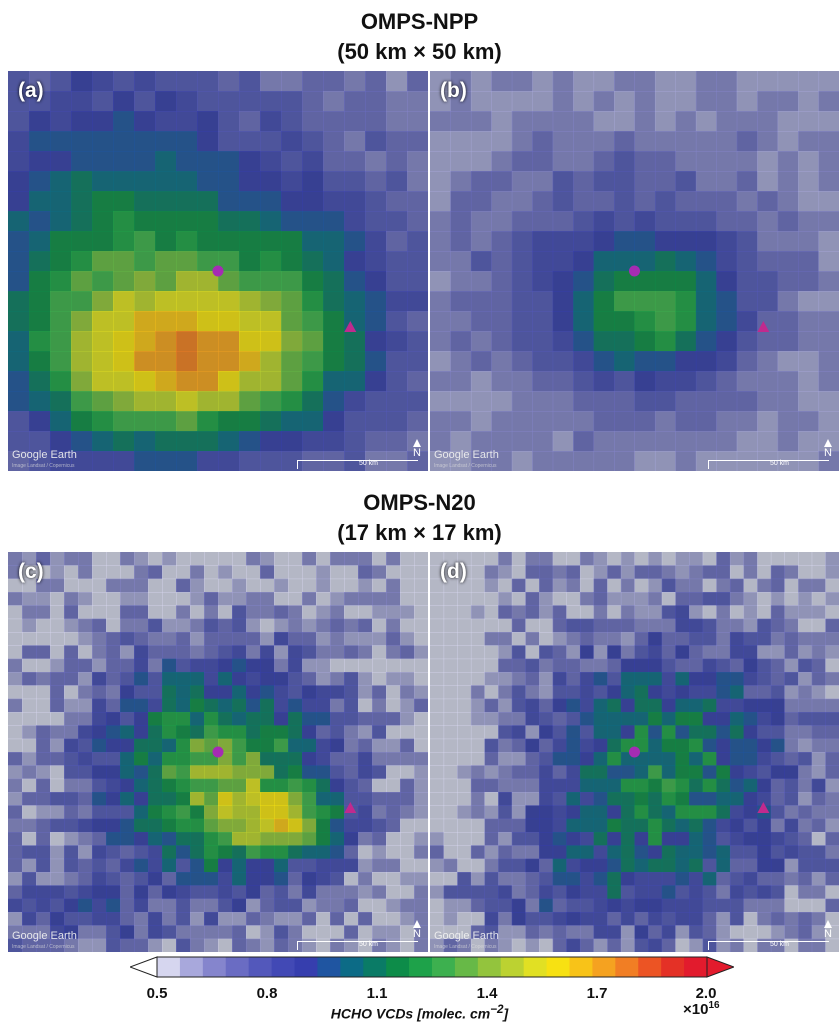 This screenshot has width=839, height=1023. What do you see at coordinates (558, 967) in the screenshot?
I see `colorbar-segment` at bounding box center [558, 967].